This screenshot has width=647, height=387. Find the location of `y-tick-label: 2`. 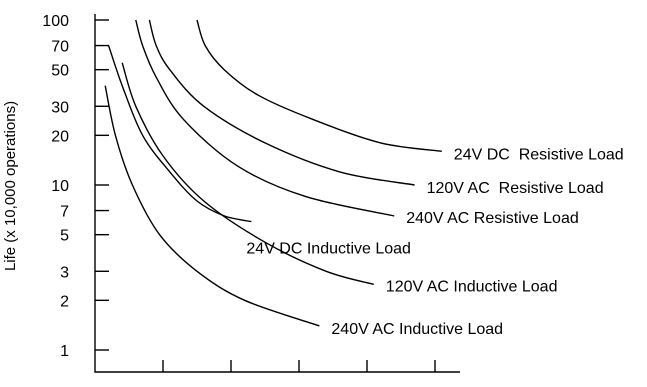

y-tick-label: 2 is located at coordinates (64, 301).